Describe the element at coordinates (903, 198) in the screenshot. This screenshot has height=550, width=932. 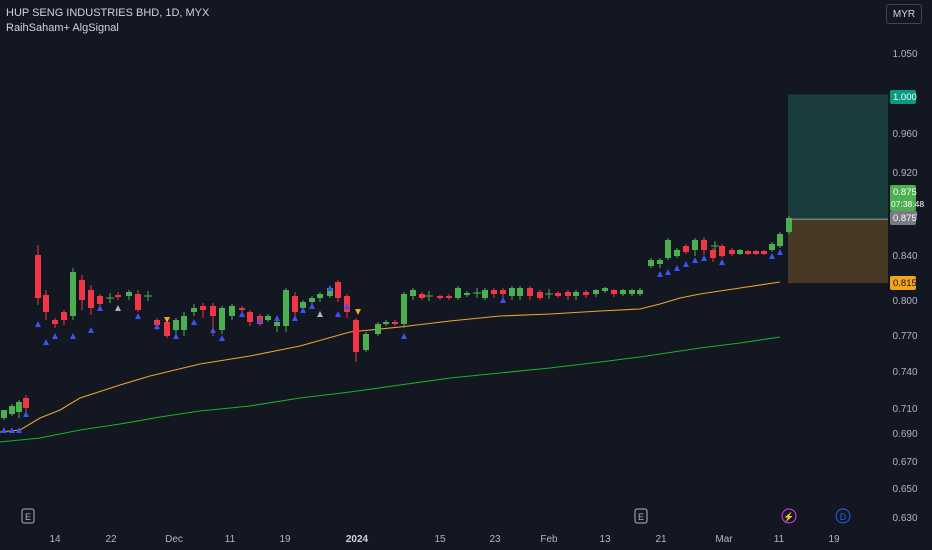
I see `last-price-bg` at that location.